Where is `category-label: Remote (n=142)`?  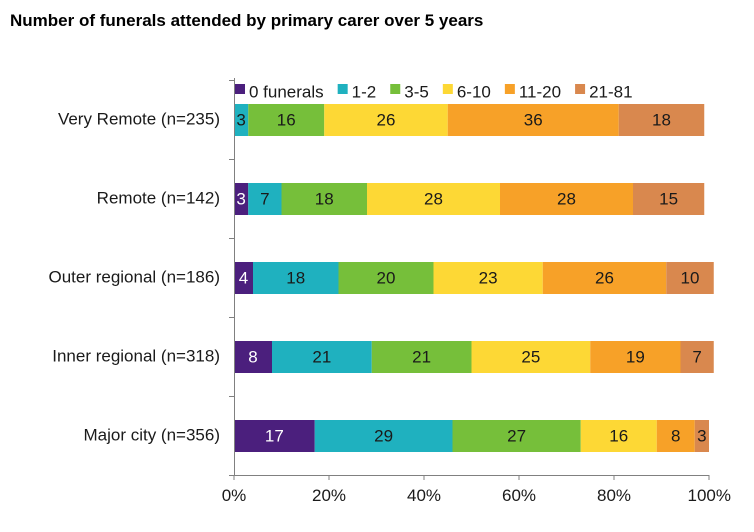
category-label: Remote (n=142) is located at coordinates (158, 197).